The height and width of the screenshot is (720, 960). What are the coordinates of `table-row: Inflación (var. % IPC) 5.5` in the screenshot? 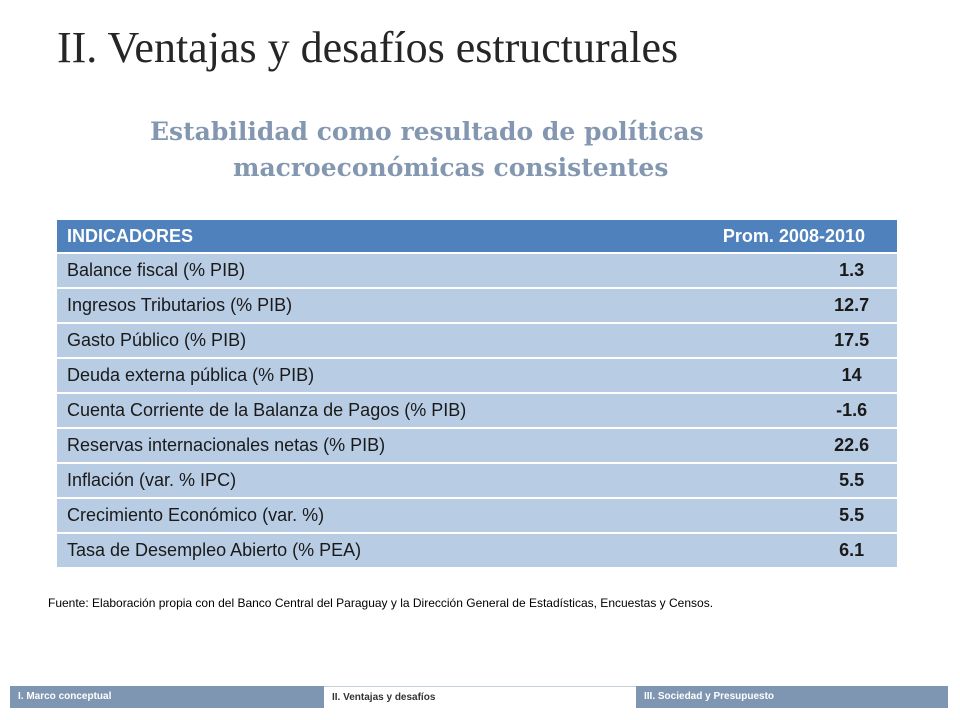 It's located at (477, 481).